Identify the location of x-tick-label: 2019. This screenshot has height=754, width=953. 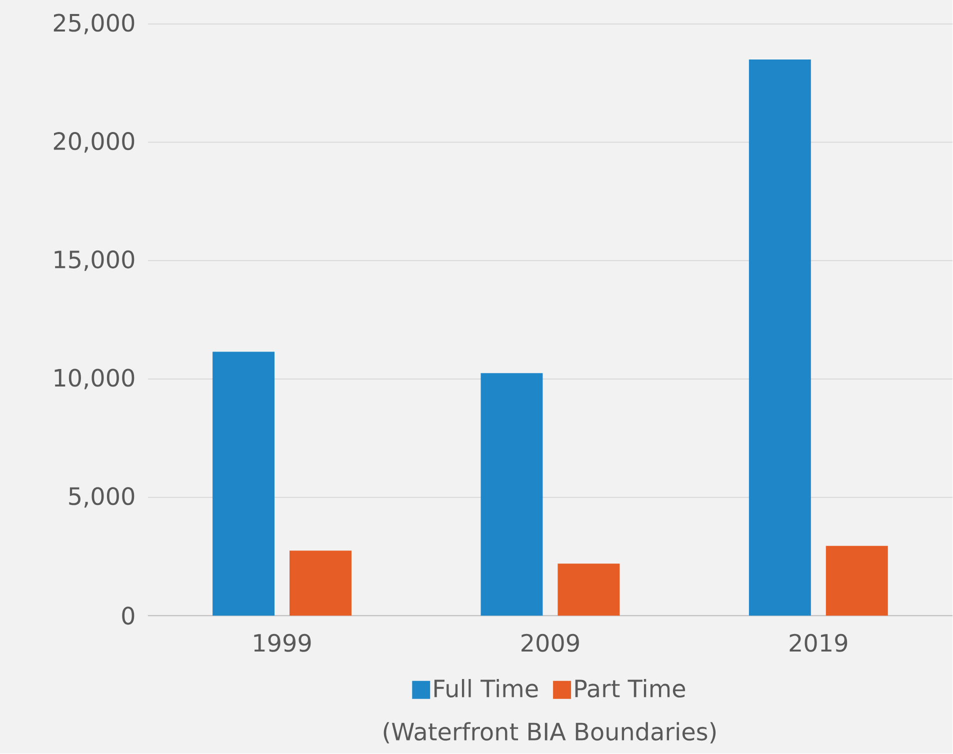
(819, 643).